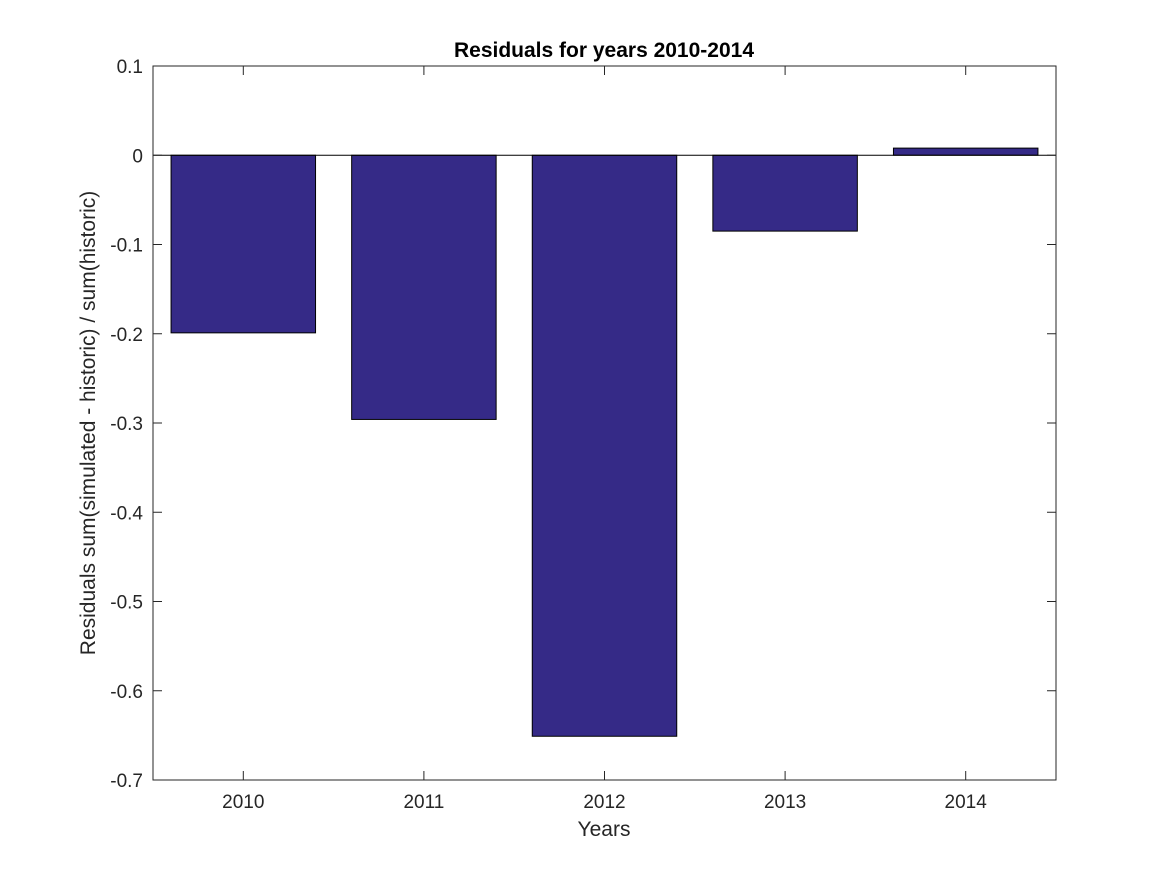 Image resolution: width=1167 pixels, height=875 pixels. What do you see at coordinates (130, 67) in the screenshot?
I see `y-tick-label: 0.1` at bounding box center [130, 67].